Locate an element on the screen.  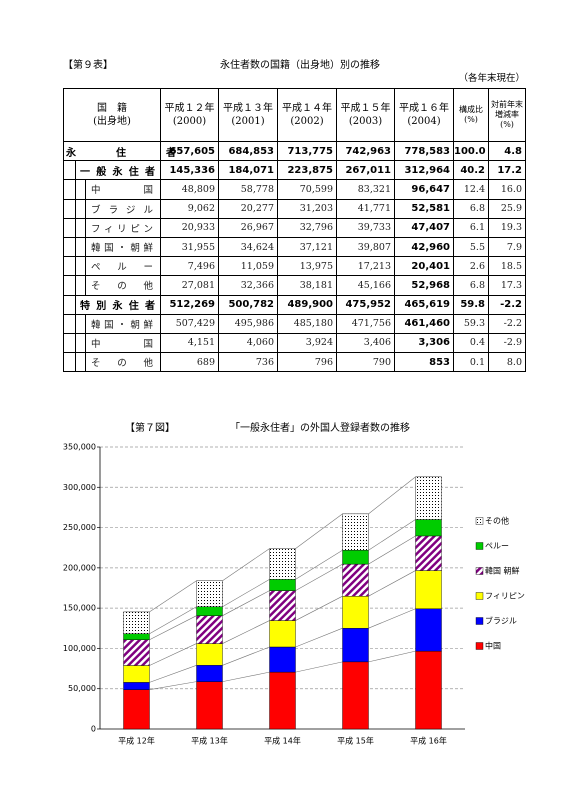
cell: 31,203 is located at coordinates (307, 208).